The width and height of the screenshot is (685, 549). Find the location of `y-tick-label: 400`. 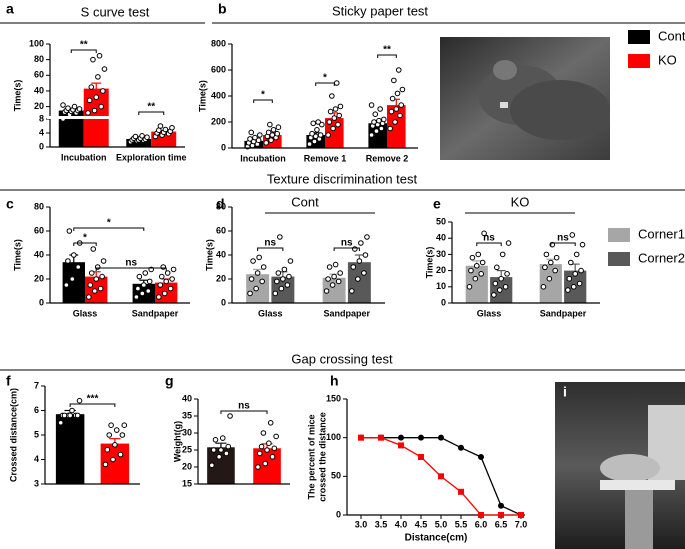

y-tick-label: 400 is located at coordinates (218, 95).